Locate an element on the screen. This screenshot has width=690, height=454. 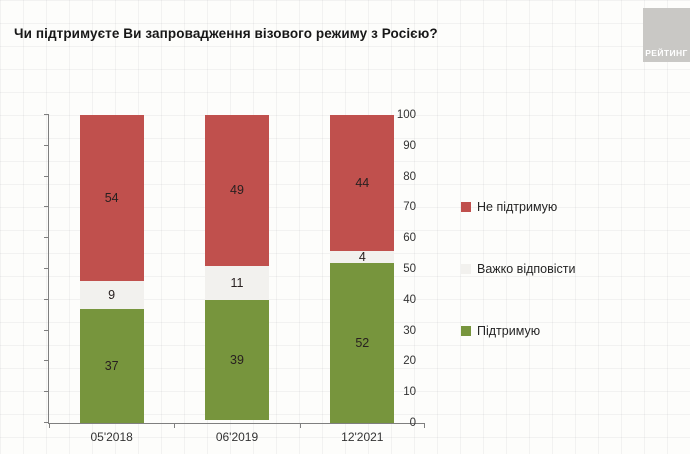
segment-value: 4 is located at coordinates (362, 256).